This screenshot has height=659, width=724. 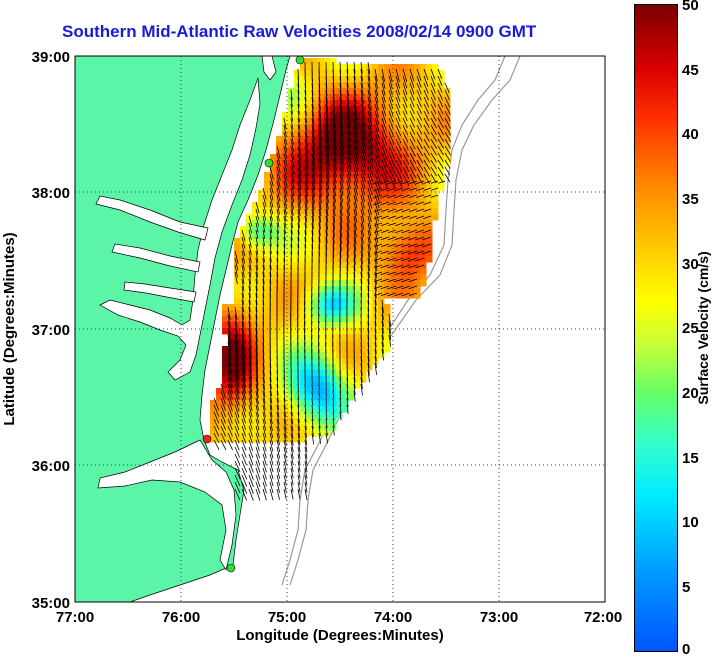 What do you see at coordinates (656, 328) in the screenshot?
I see `colorbar` at bounding box center [656, 328].